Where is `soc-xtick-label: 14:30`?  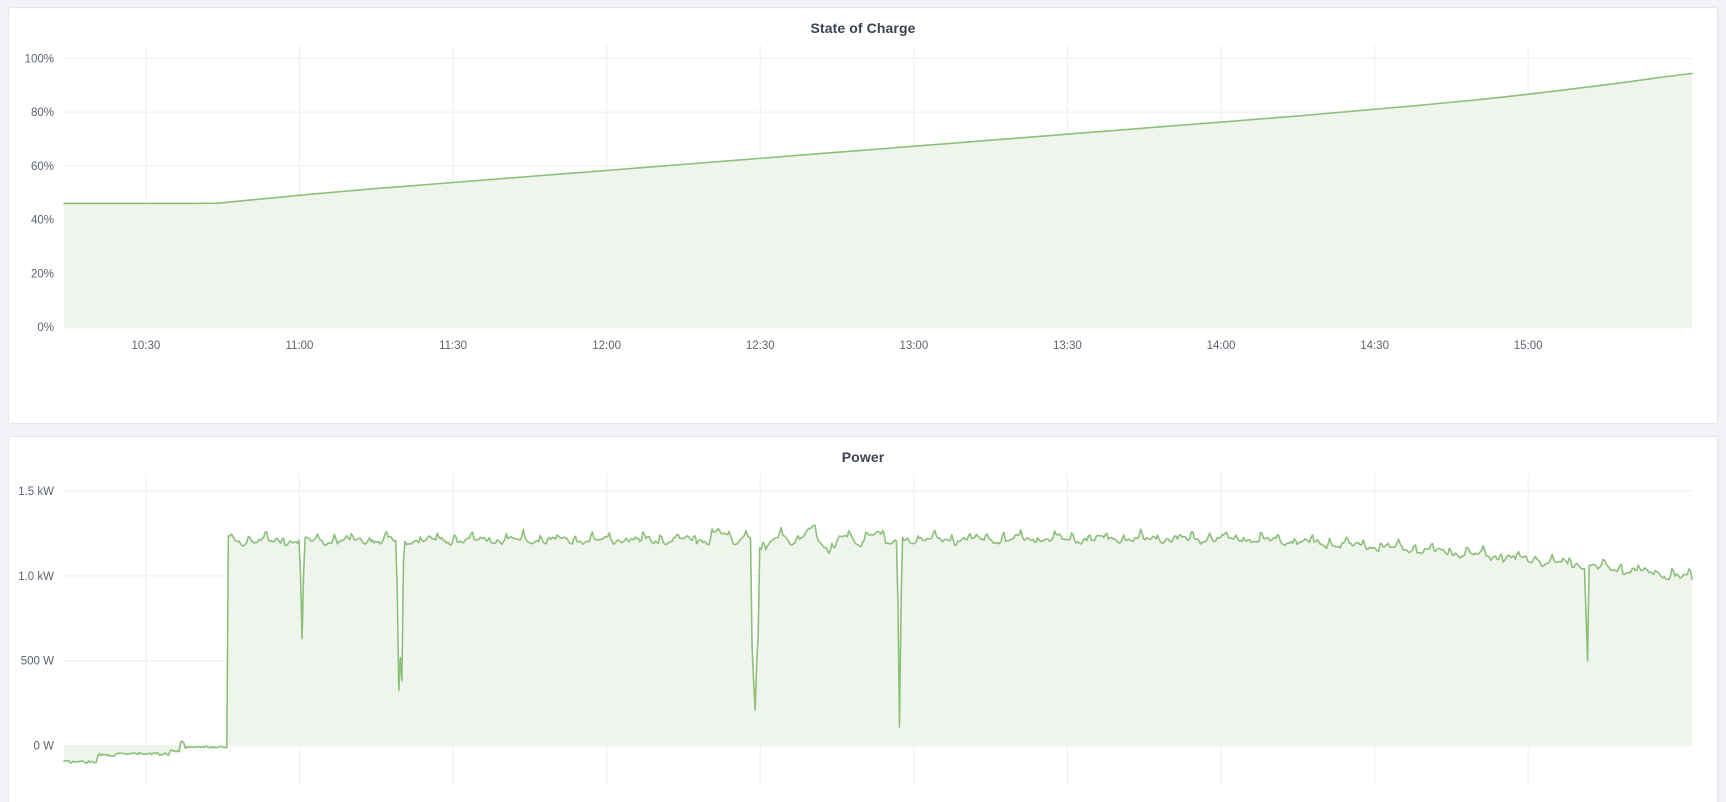
soc-xtick-label: 14:30 is located at coordinates (1374, 346).